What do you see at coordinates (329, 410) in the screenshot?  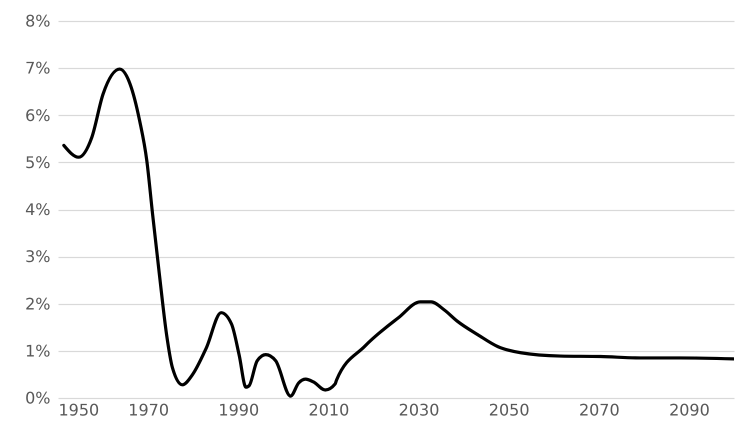 I see `x-tick-label: 2010` at bounding box center [329, 410].